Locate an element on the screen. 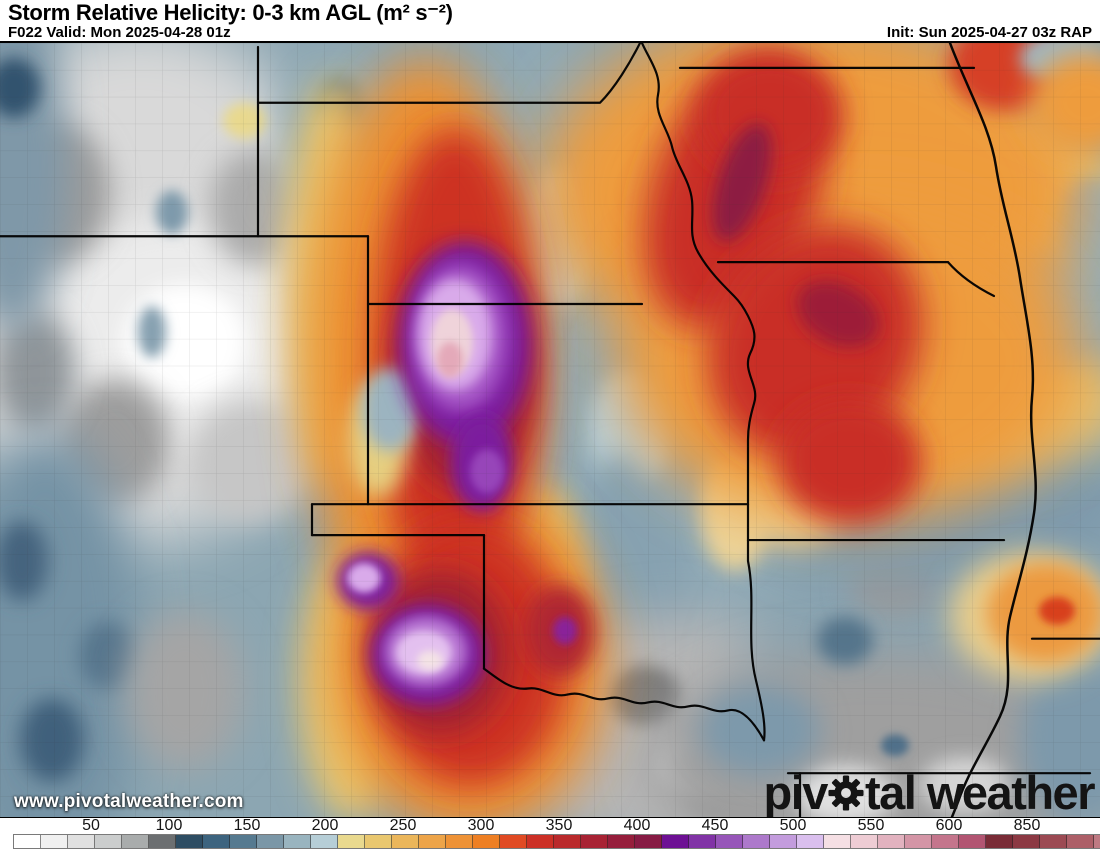 The image size is (1100, 850). colorbar-tick: 200 is located at coordinates (325, 825).